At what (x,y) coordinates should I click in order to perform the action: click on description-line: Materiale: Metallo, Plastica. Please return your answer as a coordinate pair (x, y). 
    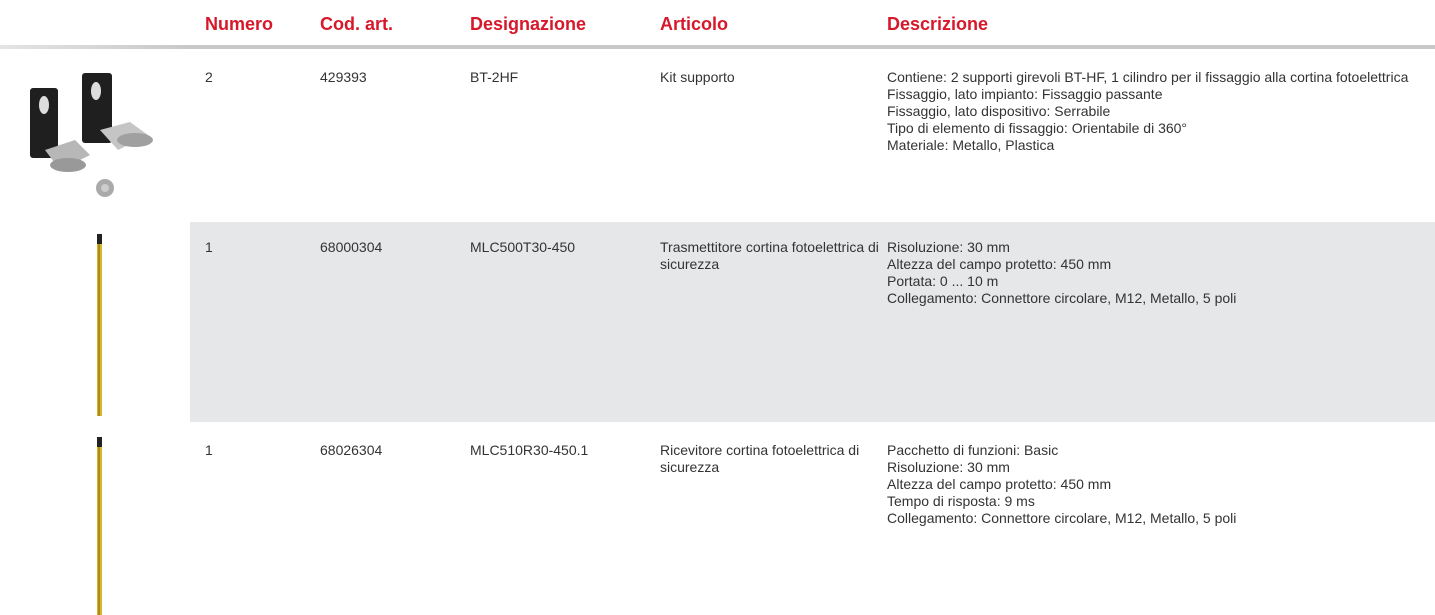
    Looking at the image, I should click on (971, 145).